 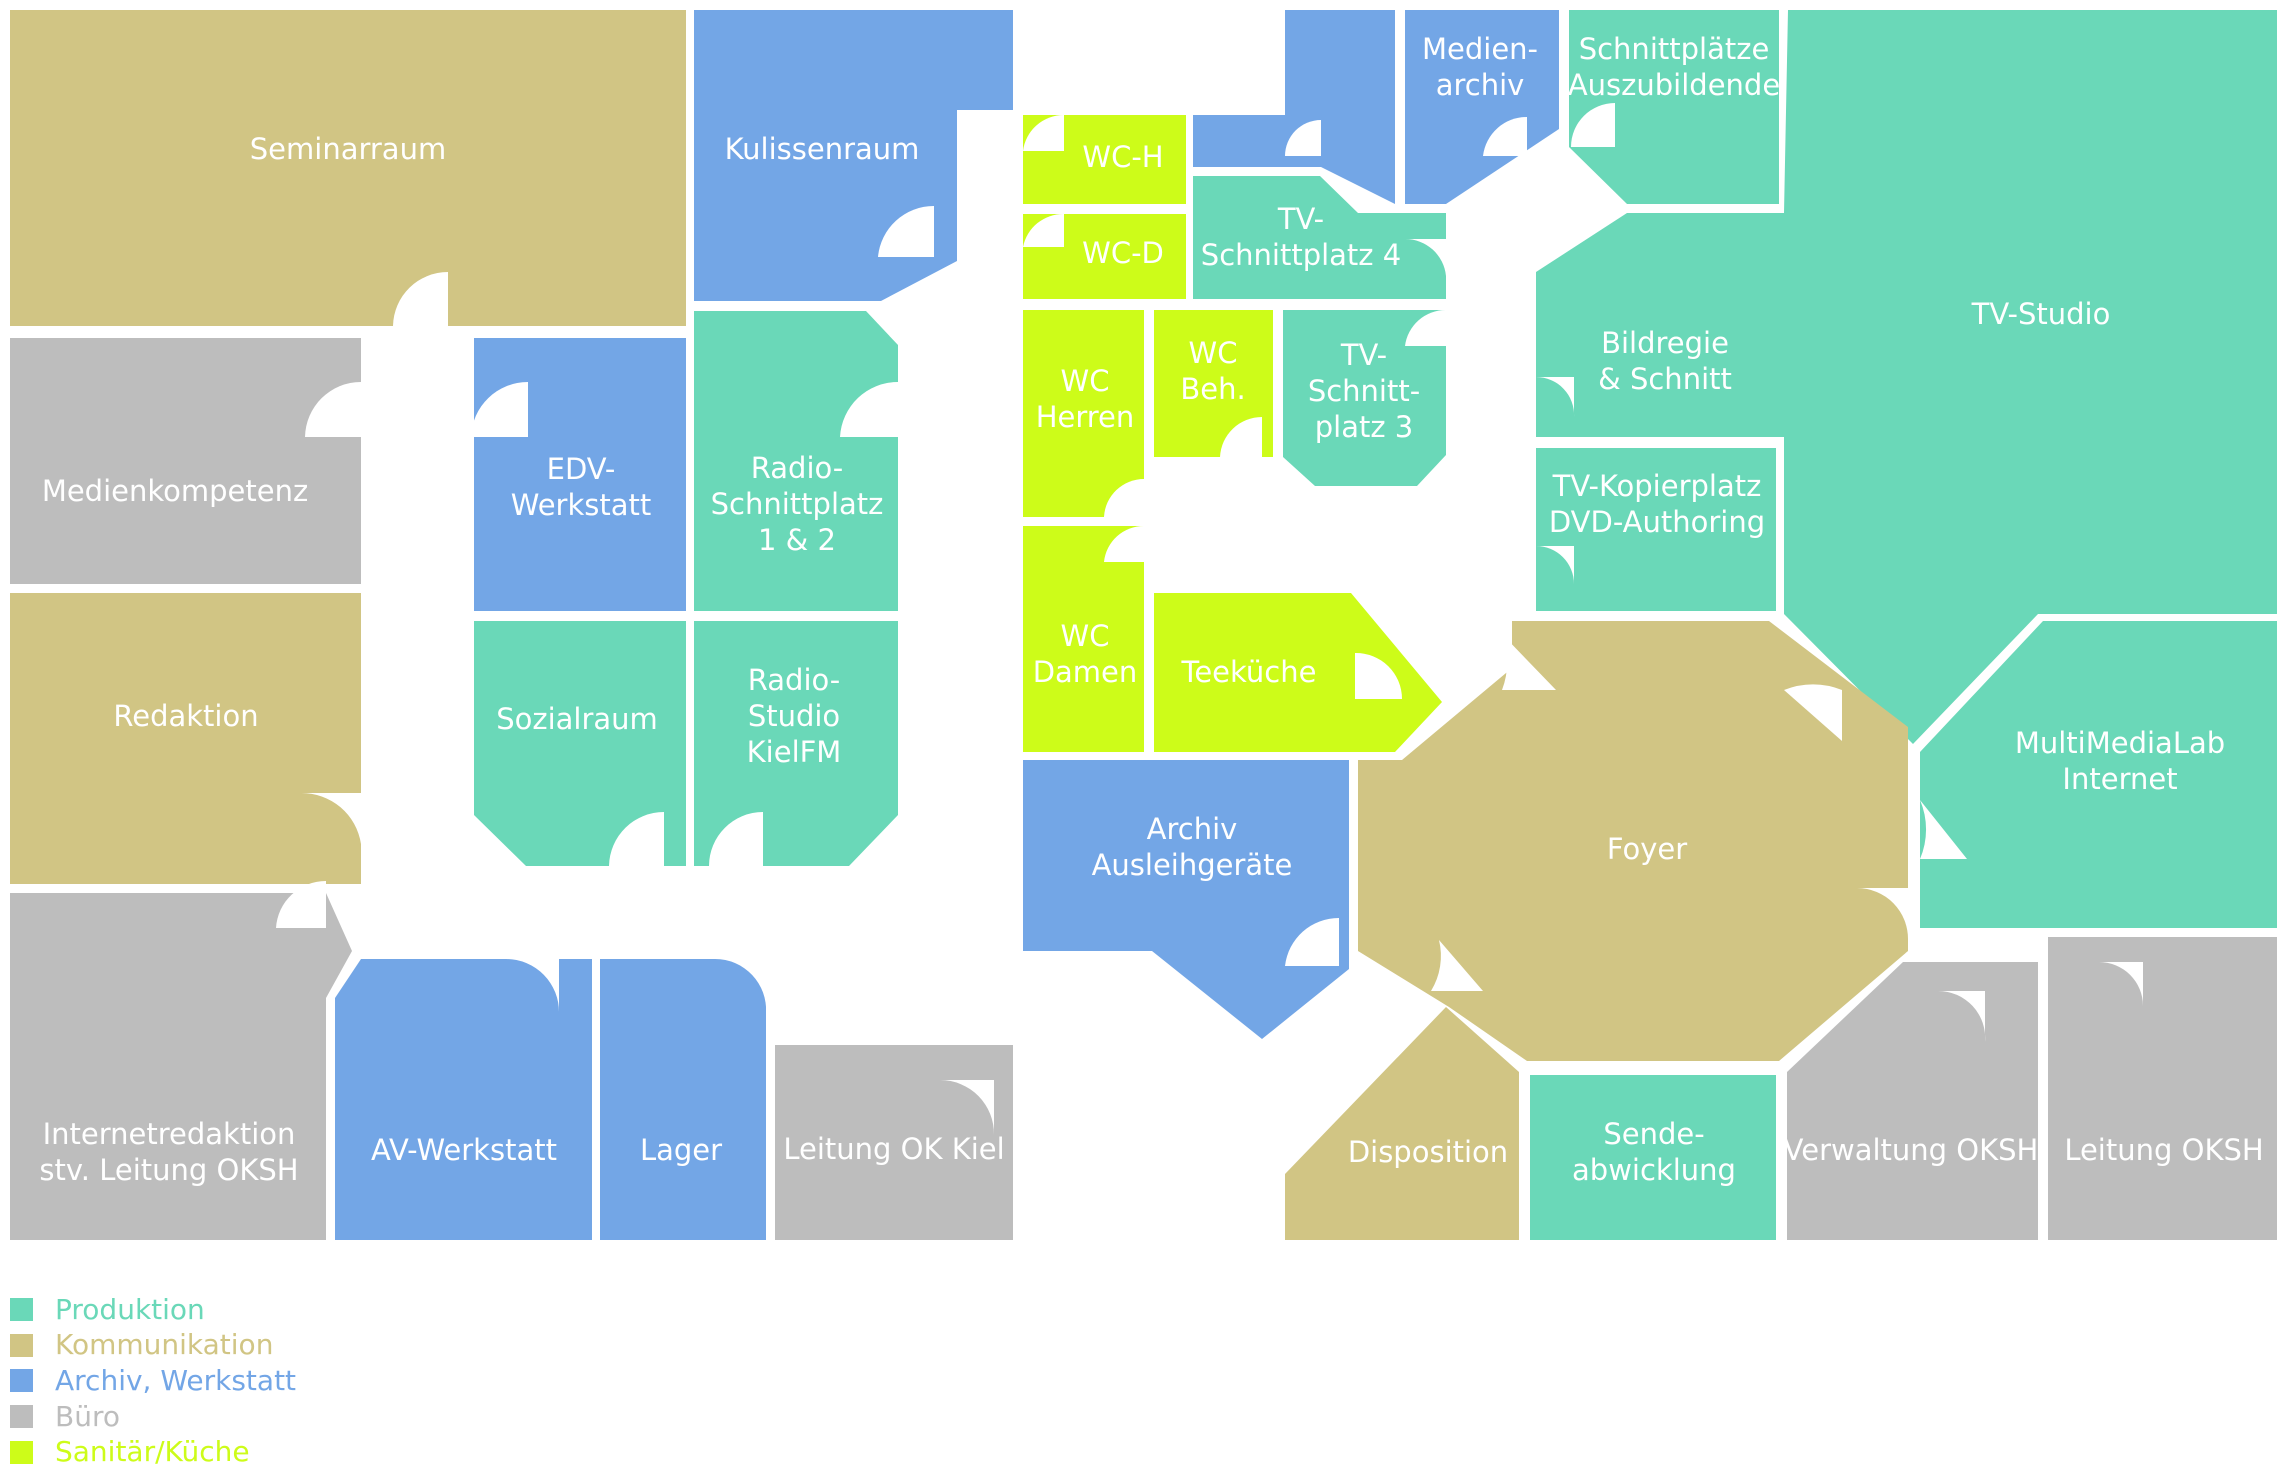 What do you see at coordinates (794, 716) in the screenshot?
I see `room-label-radio-studio: Radio-Studio KielFM` at bounding box center [794, 716].